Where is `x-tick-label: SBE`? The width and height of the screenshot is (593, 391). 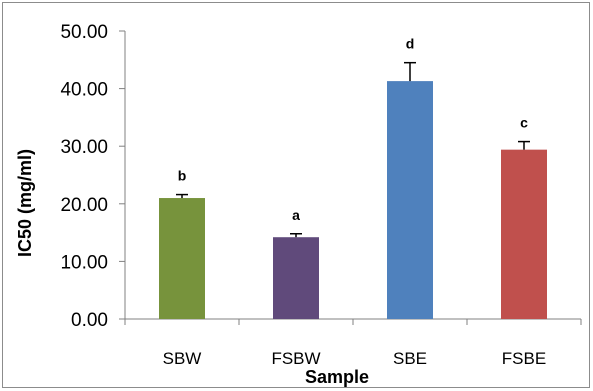
x-tick-label: SBE is located at coordinates (410, 358).